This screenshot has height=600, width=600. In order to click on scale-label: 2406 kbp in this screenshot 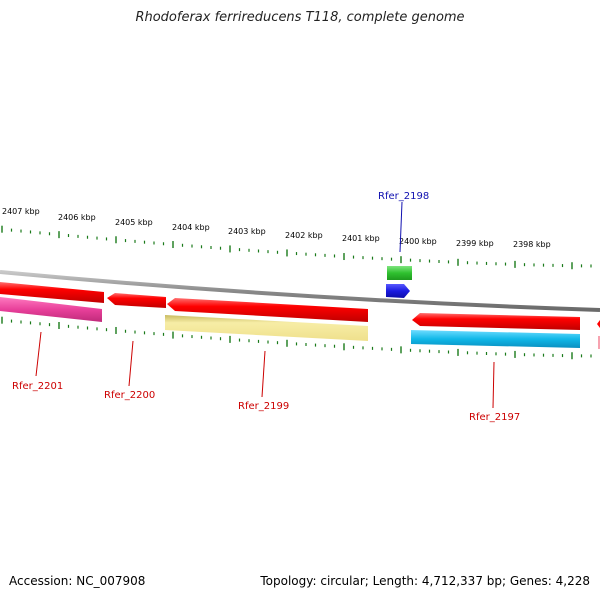, I will do `click(77, 217)`.